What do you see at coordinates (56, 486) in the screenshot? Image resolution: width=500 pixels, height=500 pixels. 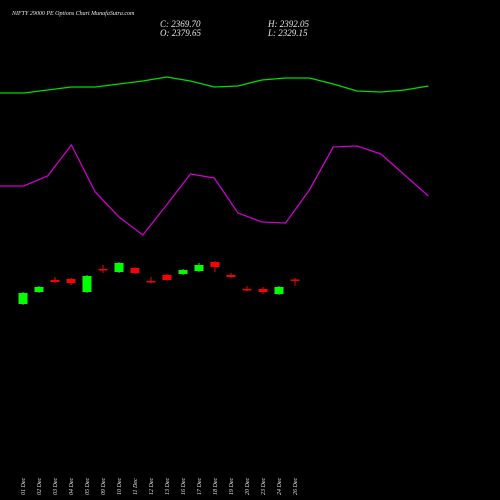 I see `x-tick-label: 03 Dec` at bounding box center [56, 486].